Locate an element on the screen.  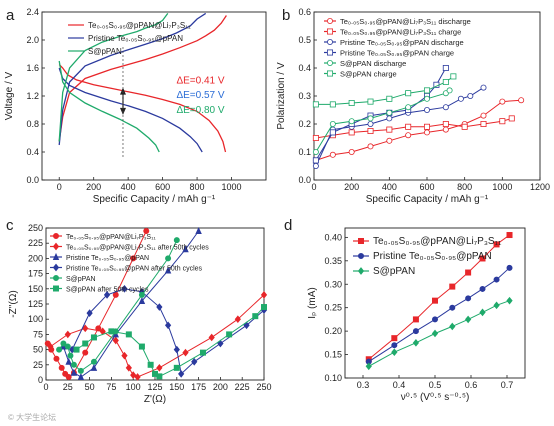
legend-entry: Te₀.₀₅S₀.₉₅@pPAN@Li₇P₃S₁₁ is located at coordinates (139, 25).